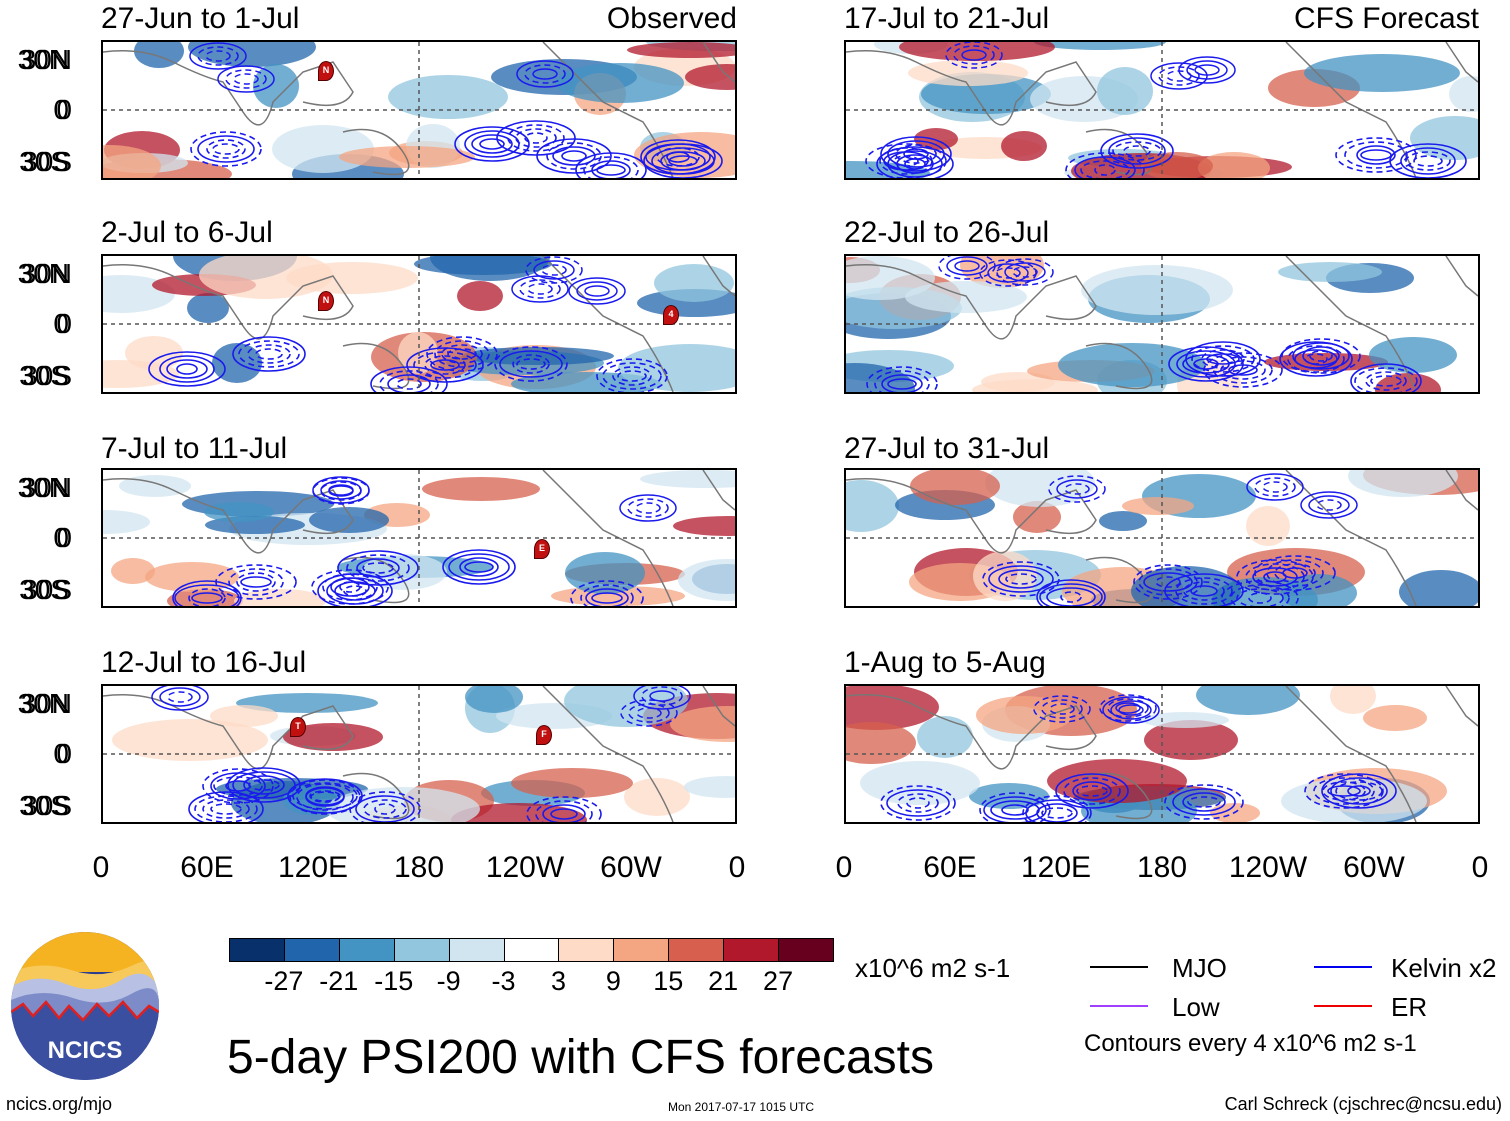 This screenshot has width=1510, height=1121. I want to click on ncics-logo: NCICS, so click(85, 1006).